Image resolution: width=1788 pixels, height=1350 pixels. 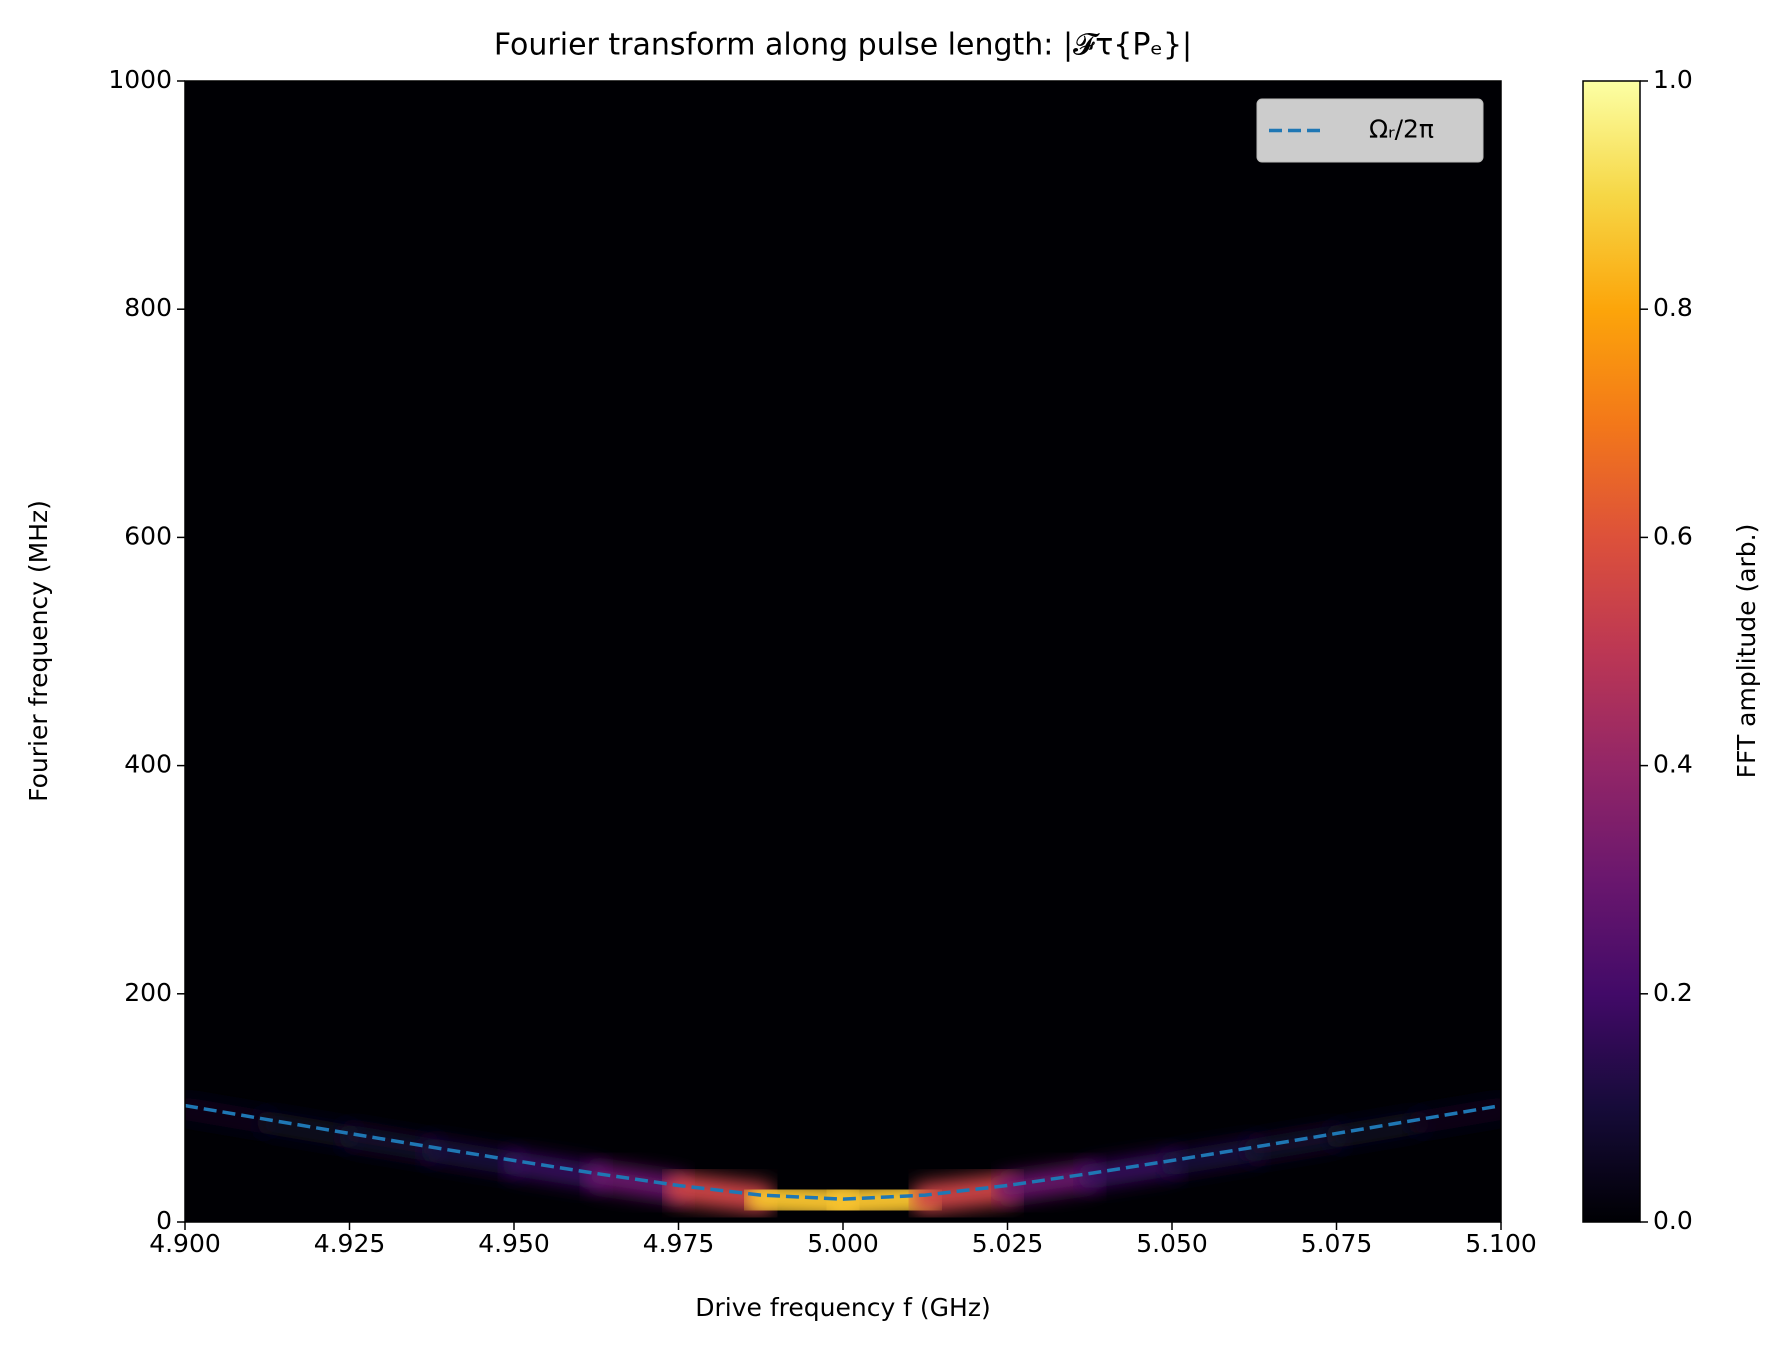 I want to click on legend-label: Ωᵣ/2π, so click(x=1401, y=129).